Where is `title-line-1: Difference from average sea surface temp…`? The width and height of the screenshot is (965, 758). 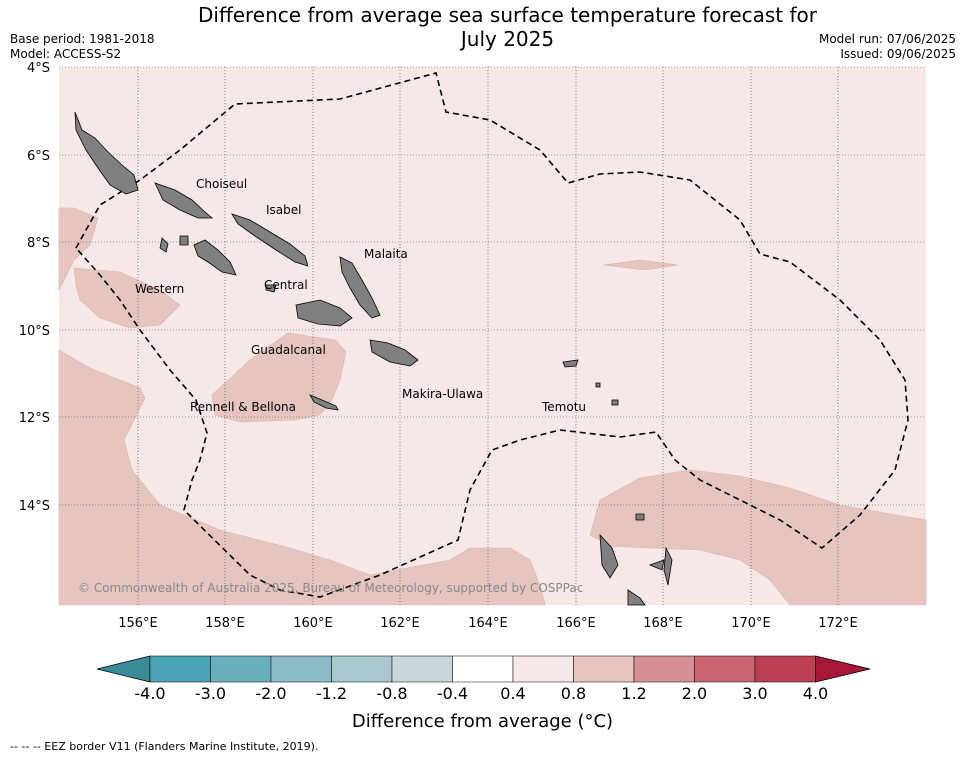 title-line-1: Difference from average sea surface temp… is located at coordinates (507, 15).